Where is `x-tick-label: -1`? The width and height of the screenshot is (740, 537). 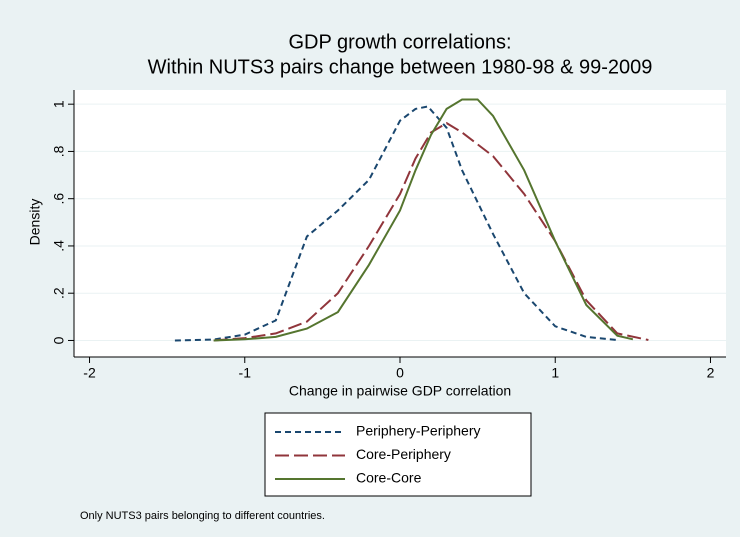 x-tick-label: -1 is located at coordinates (245, 373).